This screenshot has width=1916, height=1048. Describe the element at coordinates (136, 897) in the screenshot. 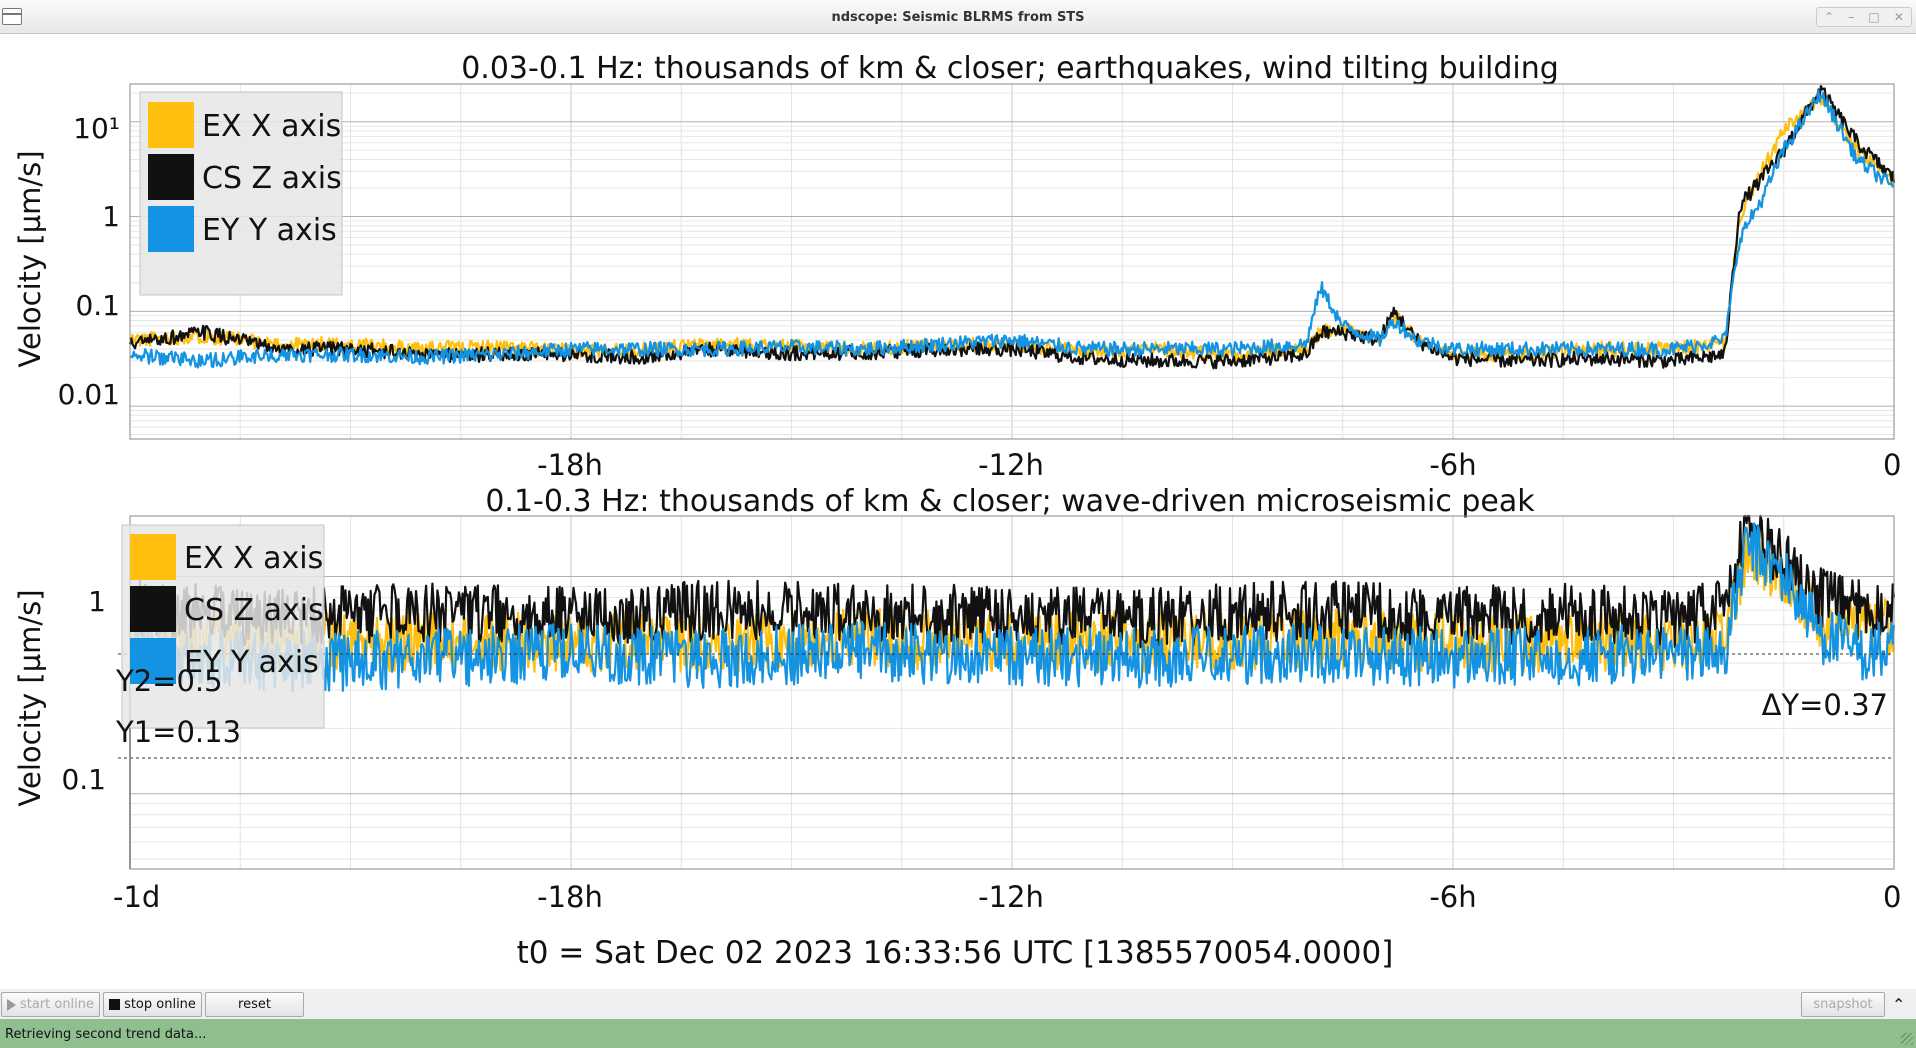

I see `plot-2-xtick-1d: -1d` at that location.